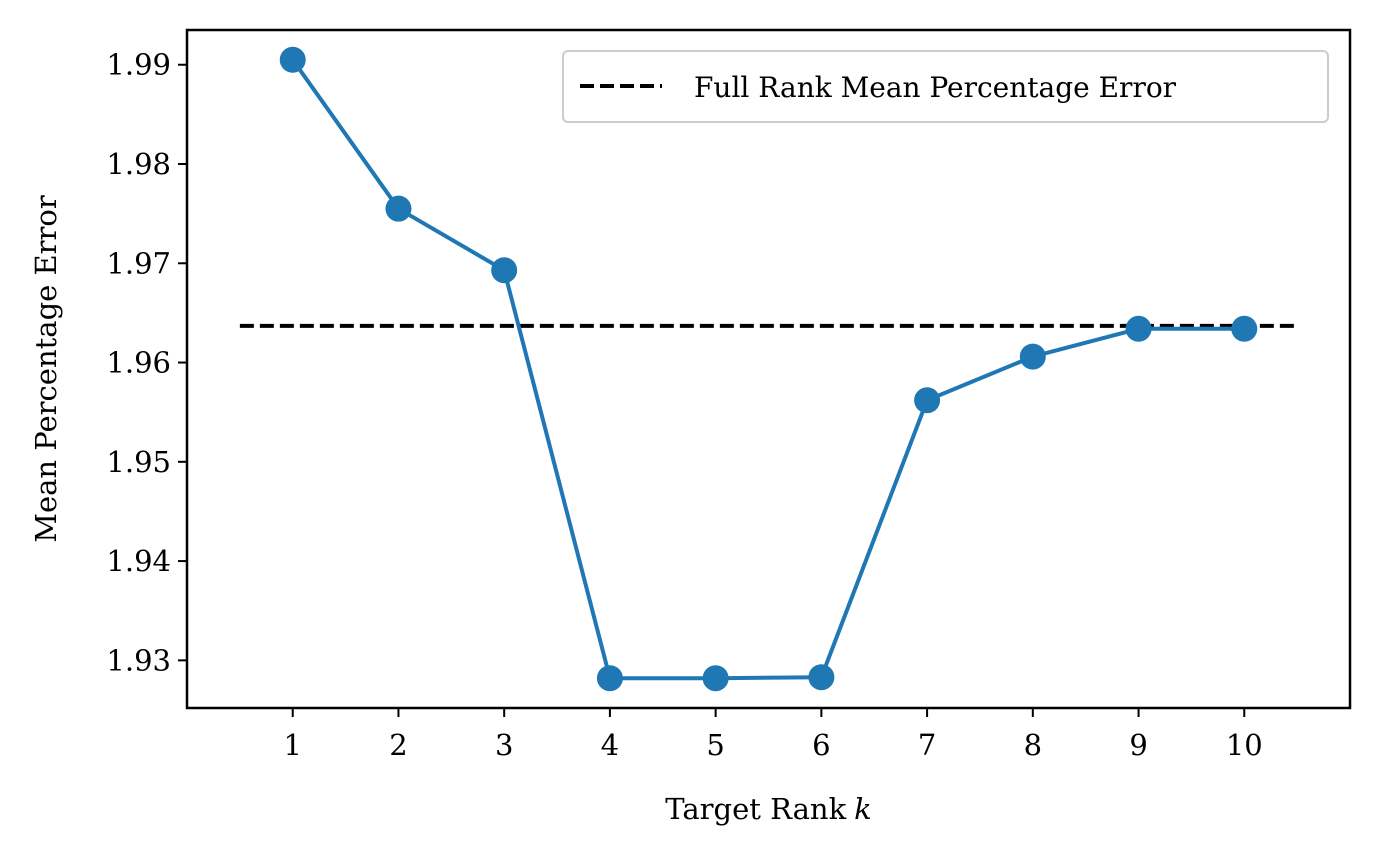  Describe the element at coordinates (138, 65) in the screenshot. I see `y-tick-label: 1.99` at that location.